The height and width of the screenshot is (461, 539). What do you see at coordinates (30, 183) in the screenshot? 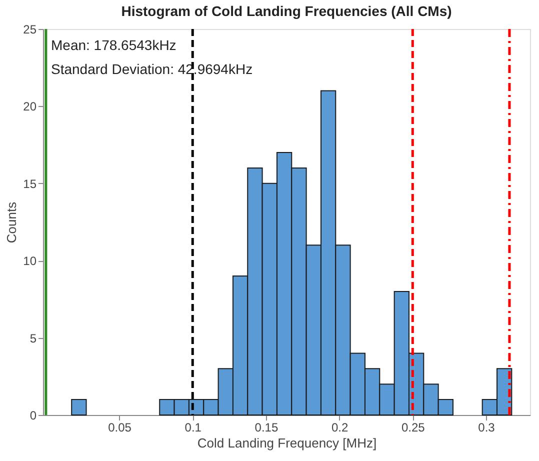
I see `y-tick-label: 15` at bounding box center [30, 183].